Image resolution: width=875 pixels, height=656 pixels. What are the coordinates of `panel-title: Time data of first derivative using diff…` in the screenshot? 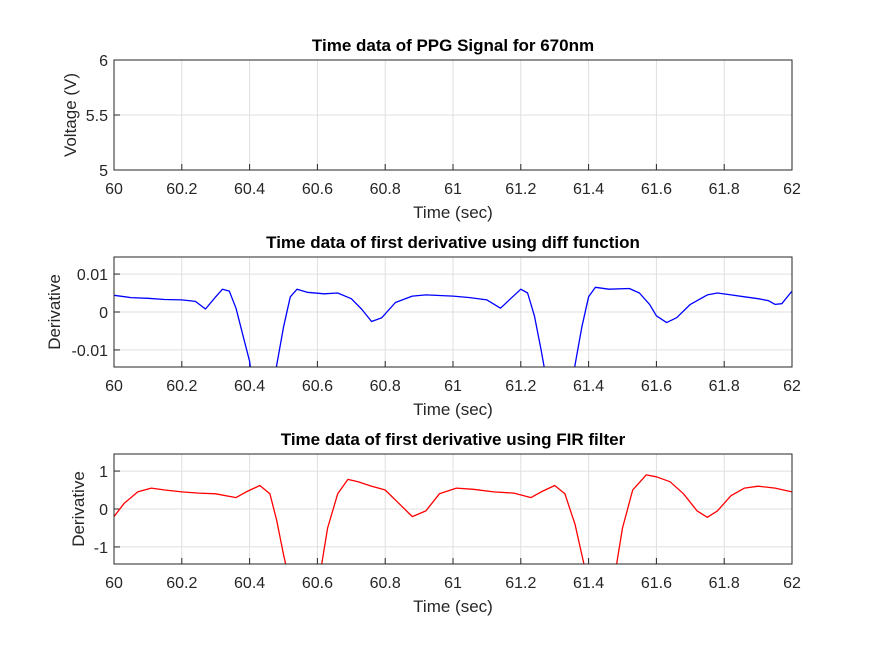 It's located at (453, 242).